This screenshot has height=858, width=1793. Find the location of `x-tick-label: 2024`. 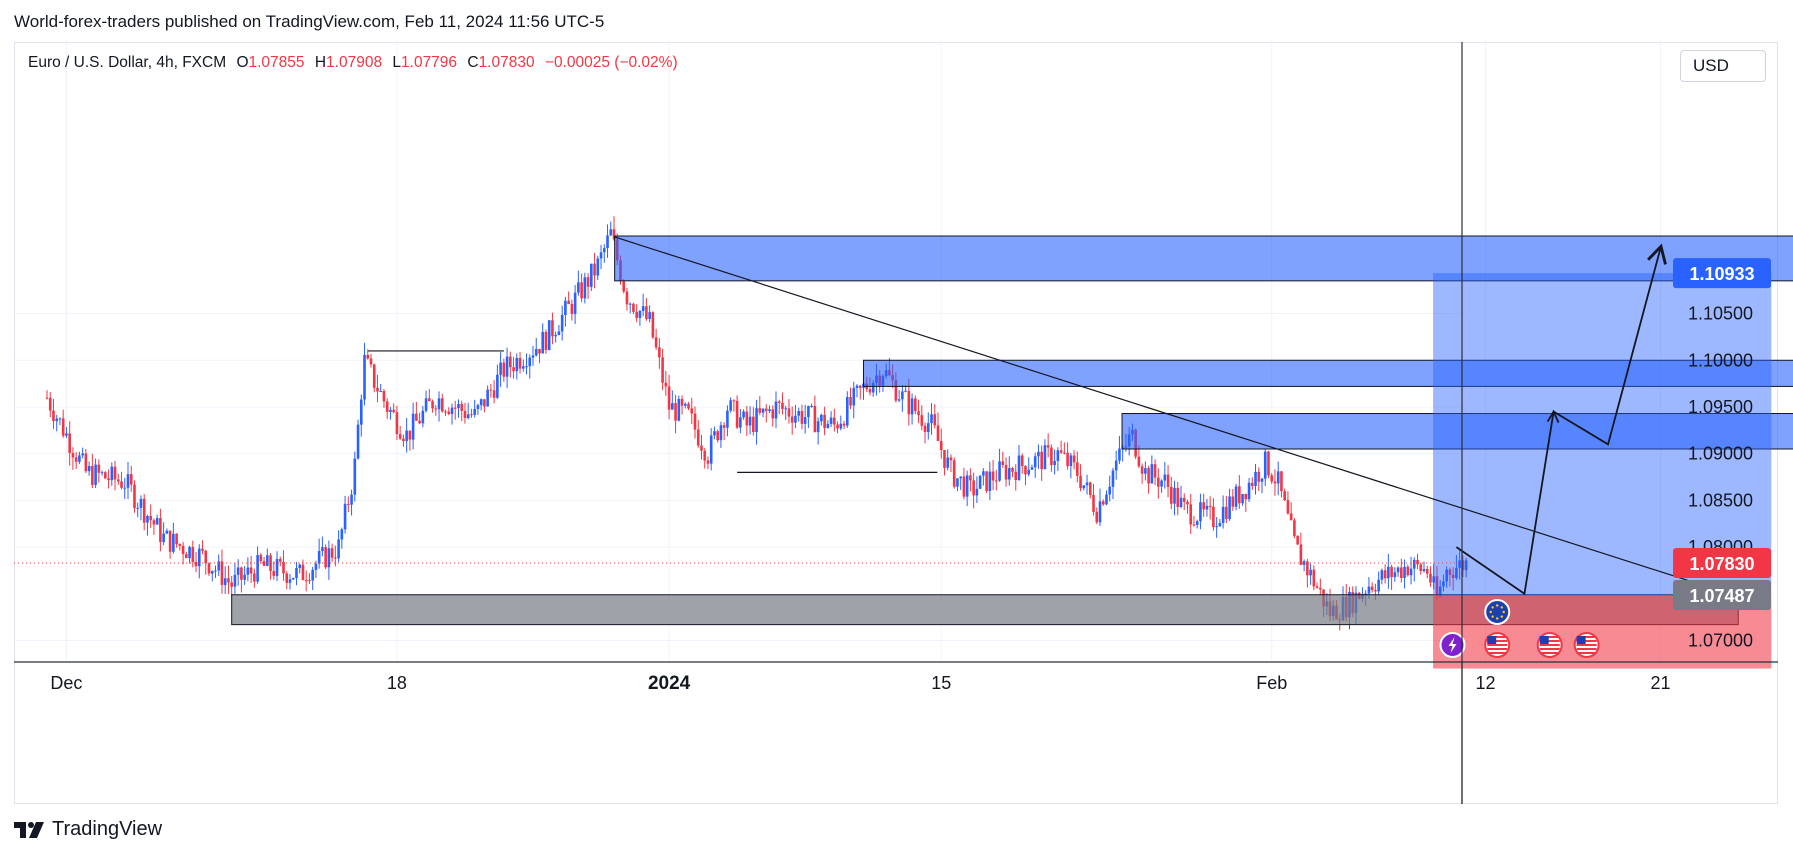

x-tick-label: 2024 is located at coordinates (669, 683).